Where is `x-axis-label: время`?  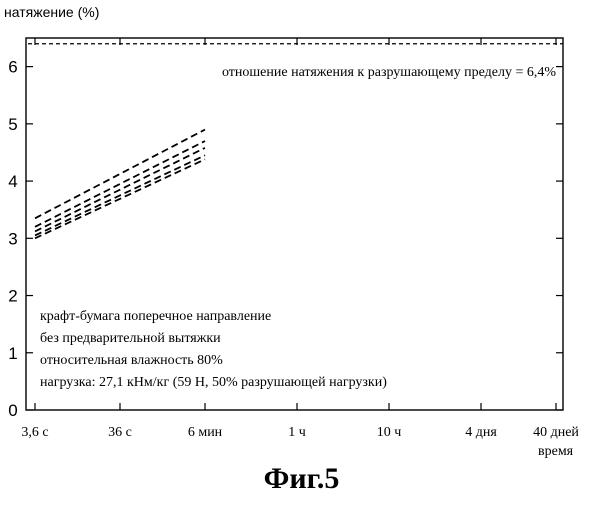 x-axis-label: время is located at coordinates (555, 452).